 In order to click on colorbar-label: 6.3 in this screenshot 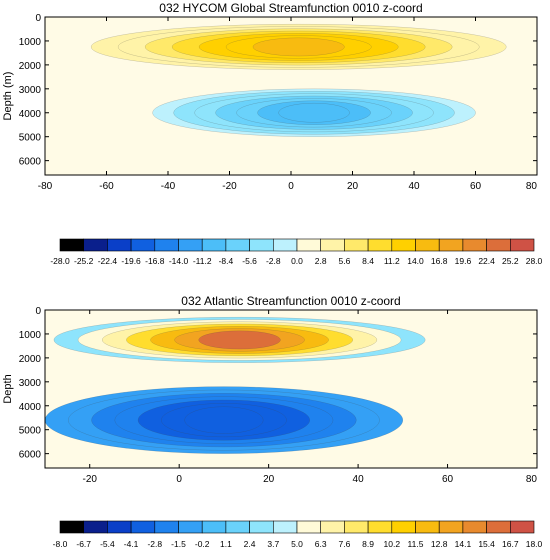, I will do `click(321, 544)`.